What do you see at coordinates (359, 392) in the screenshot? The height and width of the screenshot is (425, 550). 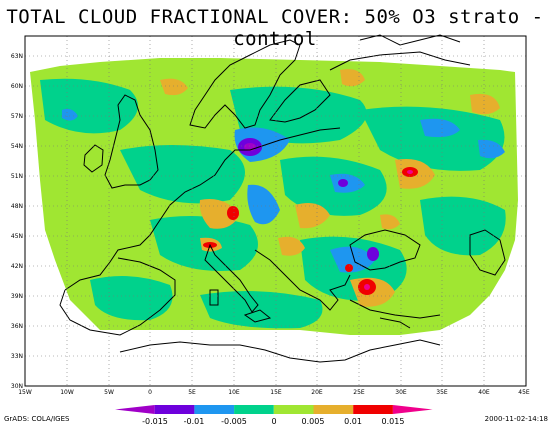 I see `lon-tick-label: 25E` at bounding box center [359, 392].